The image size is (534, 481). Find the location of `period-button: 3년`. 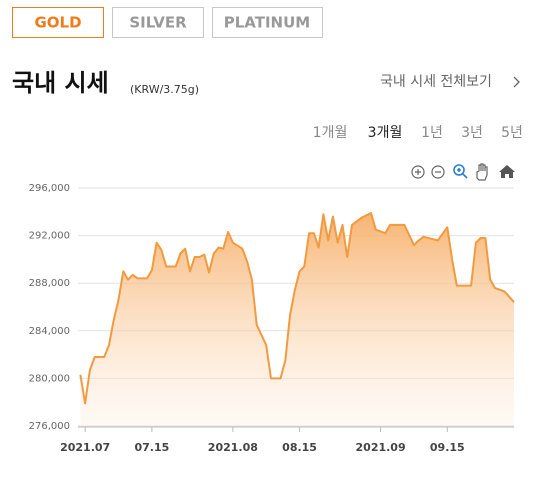

period-button: 3년 is located at coordinates (472, 133).